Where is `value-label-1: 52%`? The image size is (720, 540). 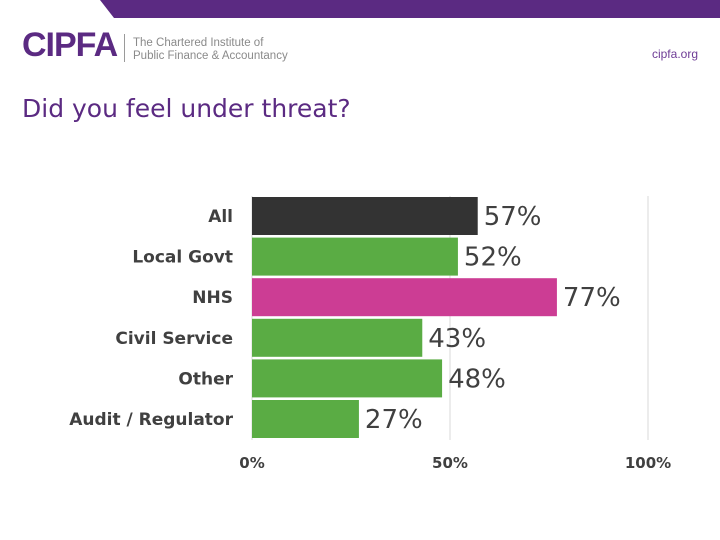 value-label-1: 52% is located at coordinates (493, 258).